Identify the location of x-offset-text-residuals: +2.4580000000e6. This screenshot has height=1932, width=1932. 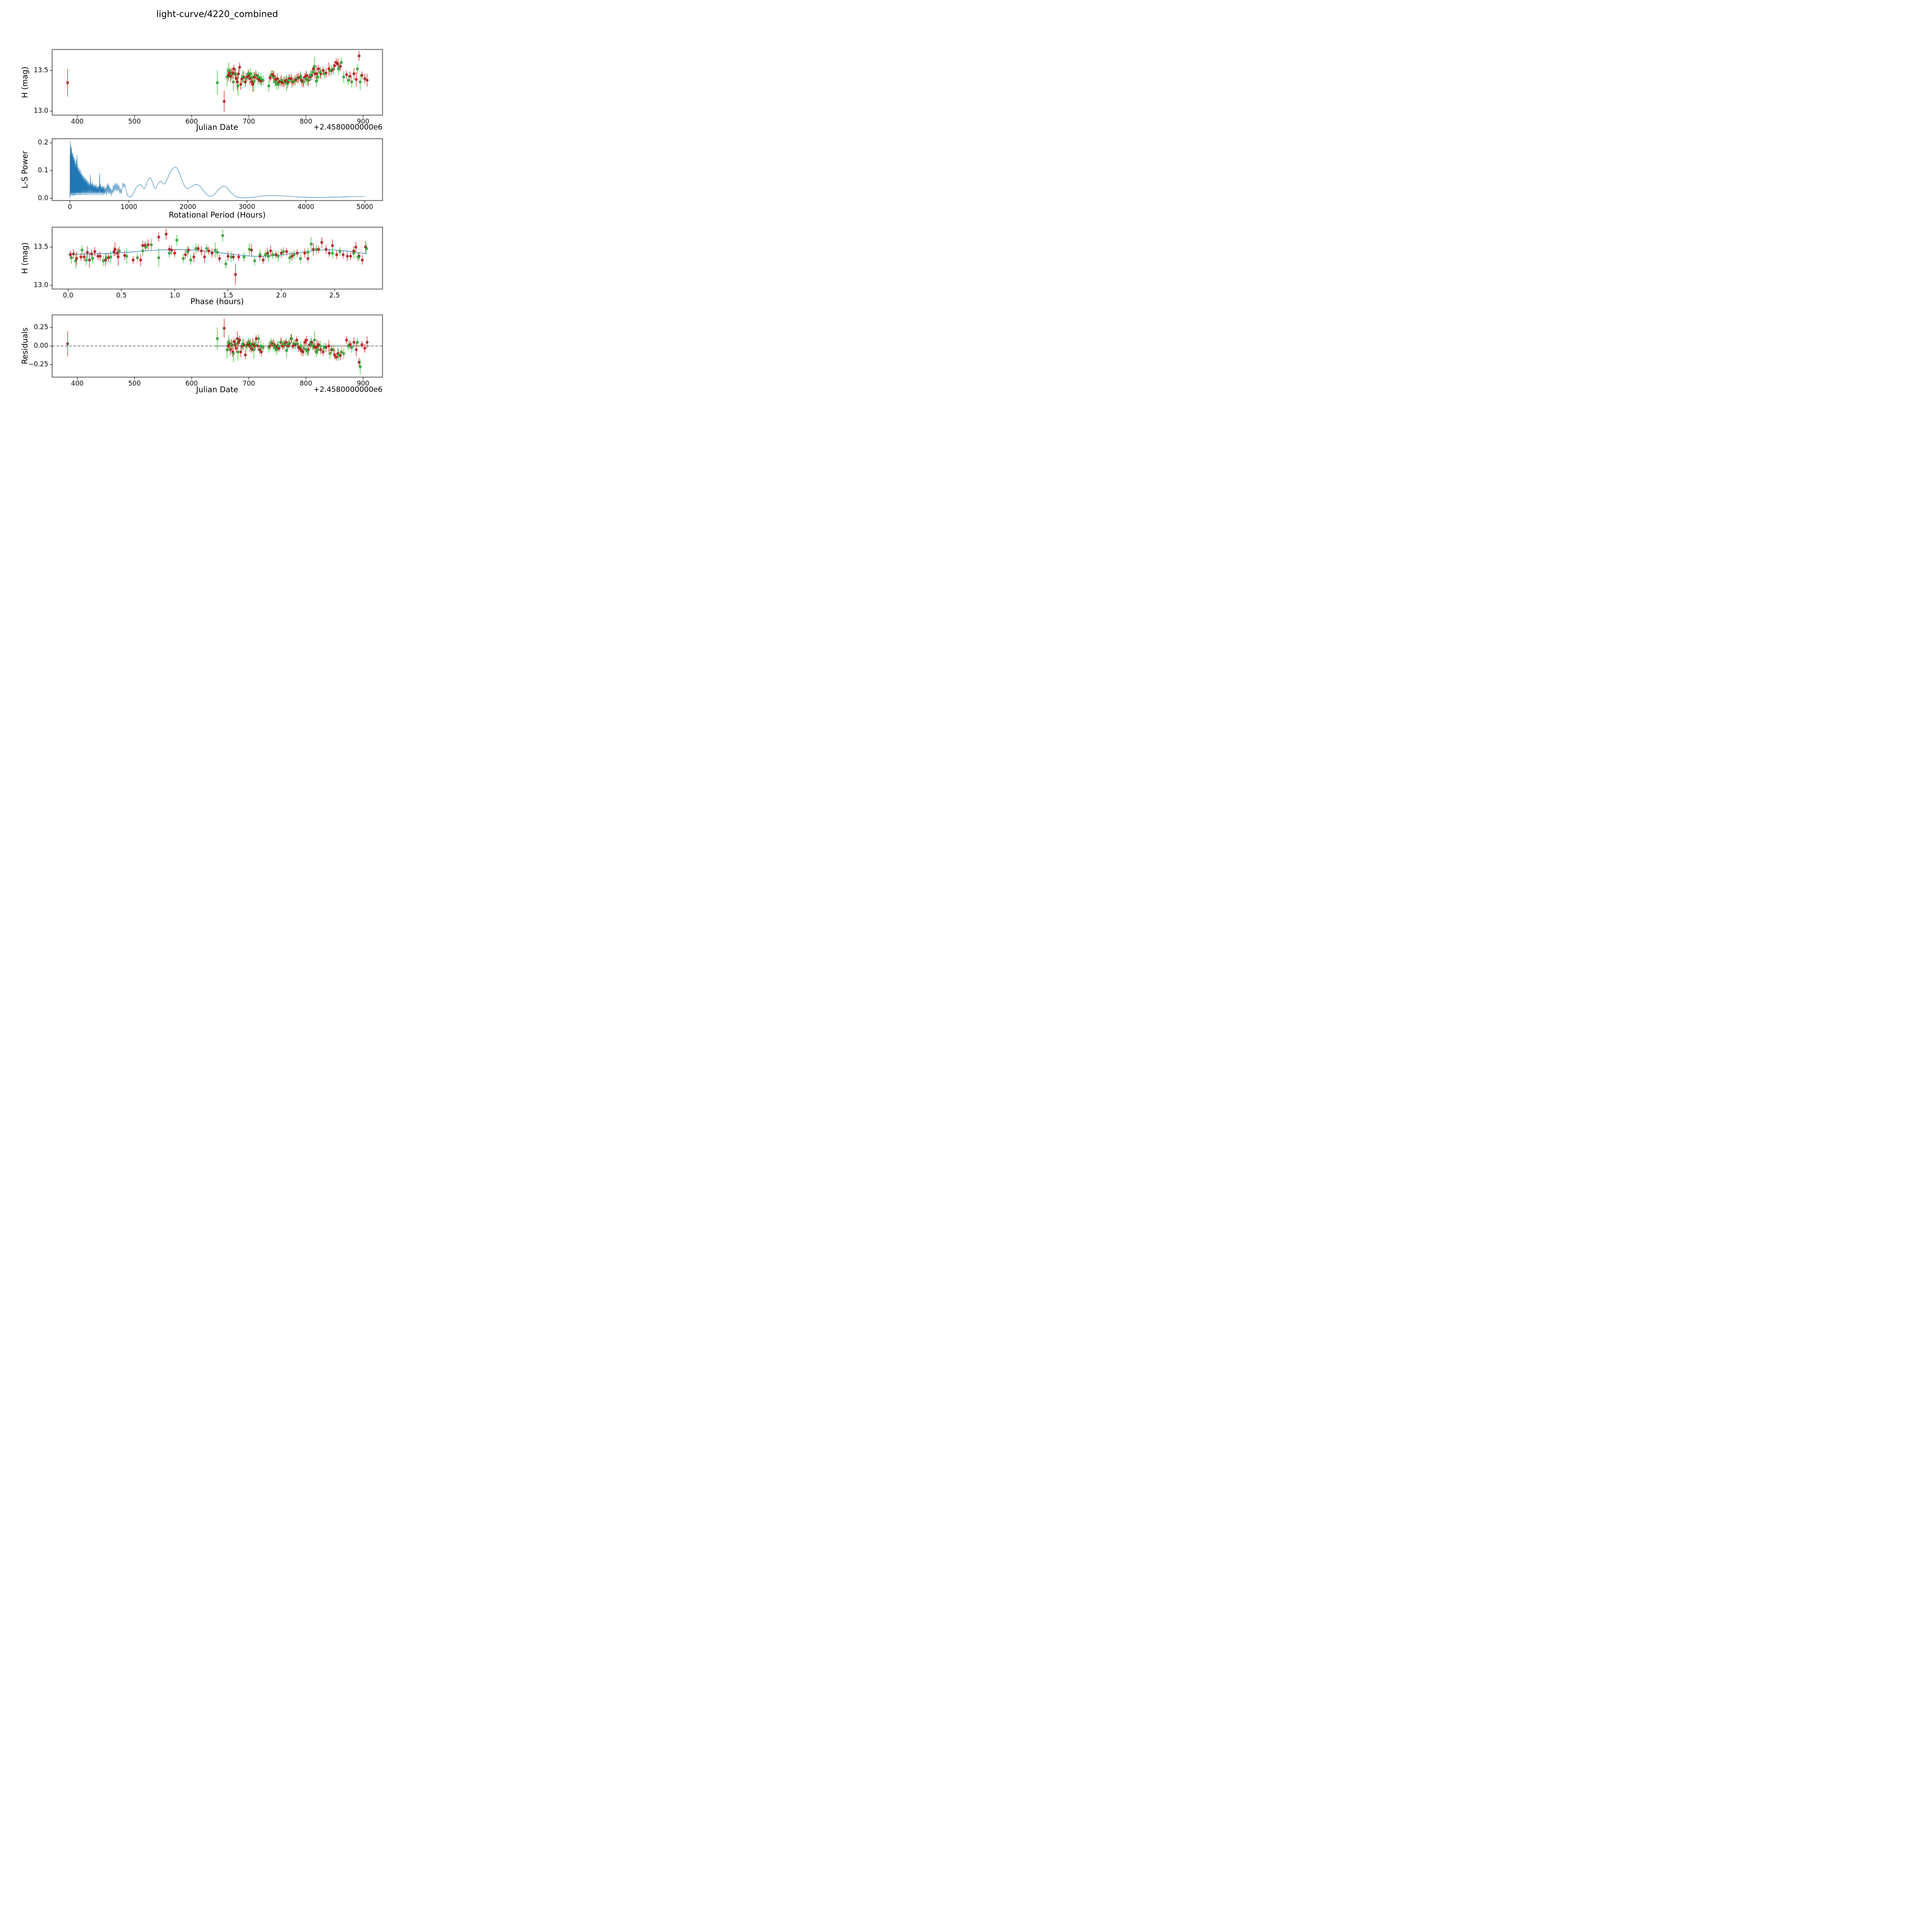
(348, 390).